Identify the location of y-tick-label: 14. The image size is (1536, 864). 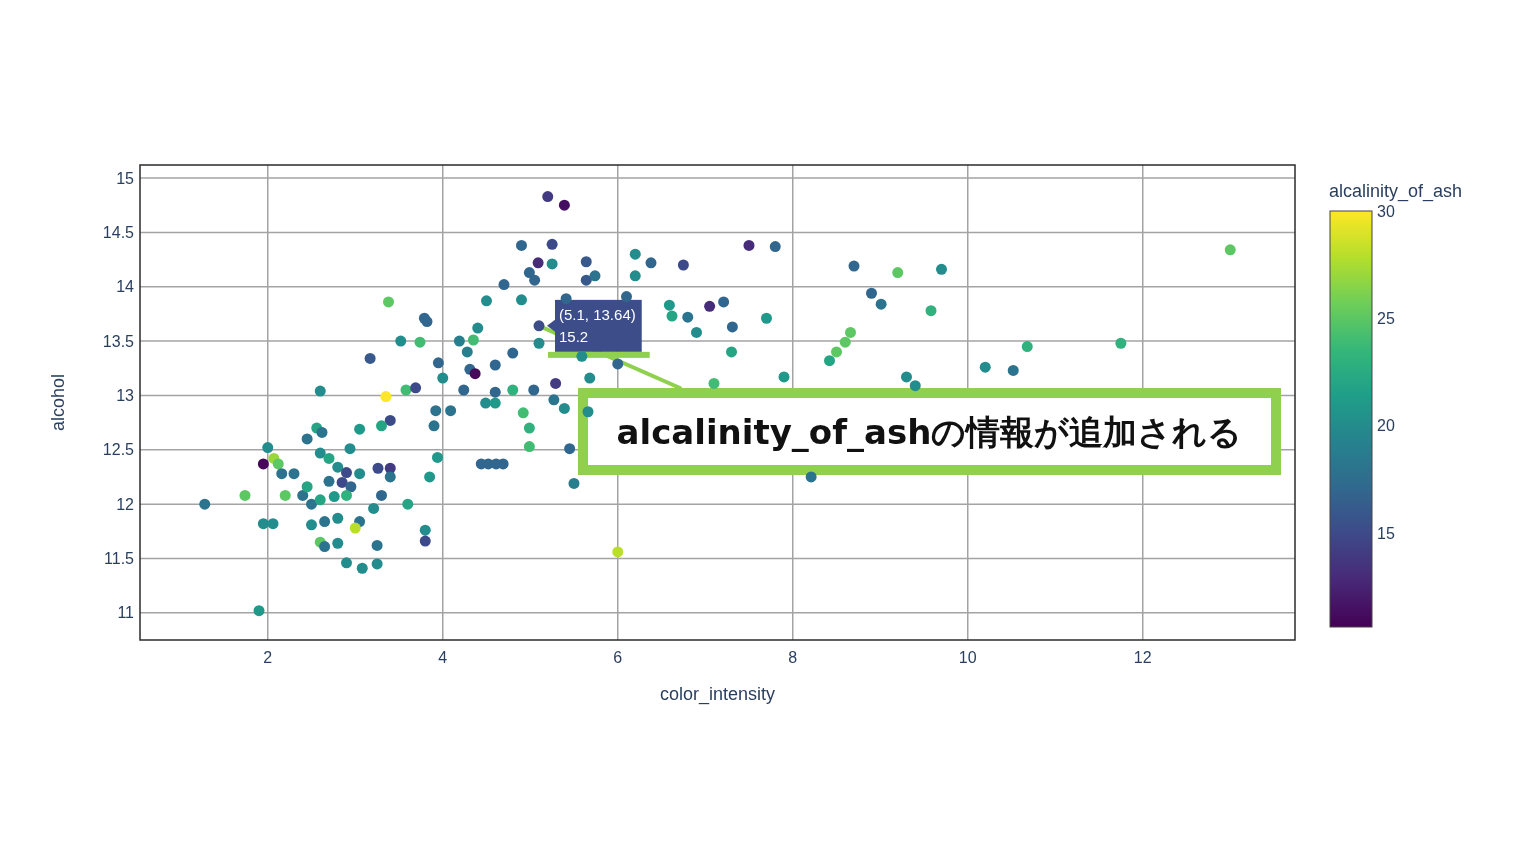
(125, 287).